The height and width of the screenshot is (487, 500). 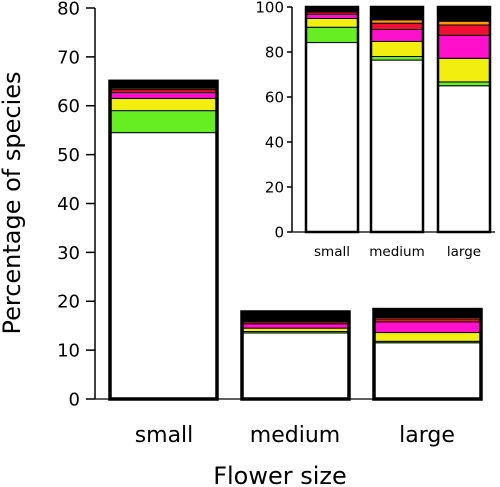 I want to click on x-axis-title: Flower size, so click(x=280, y=474).